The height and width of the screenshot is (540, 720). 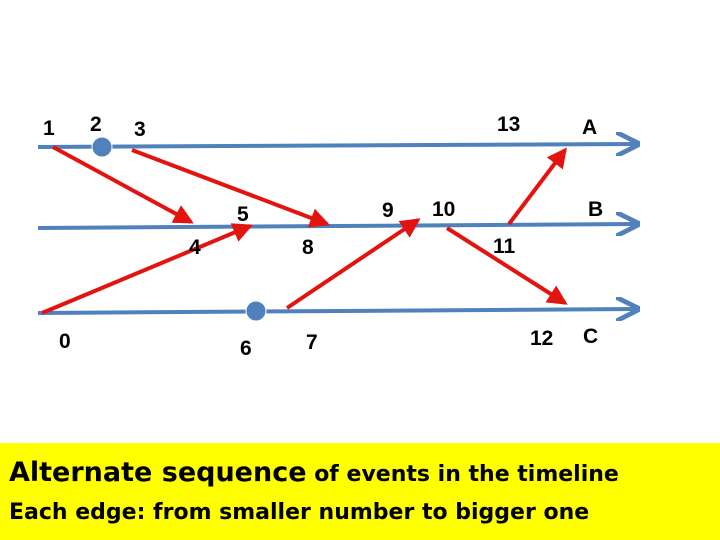 What do you see at coordinates (336, 226) in the screenshot?
I see `timeline-b` at bounding box center [336, 226].